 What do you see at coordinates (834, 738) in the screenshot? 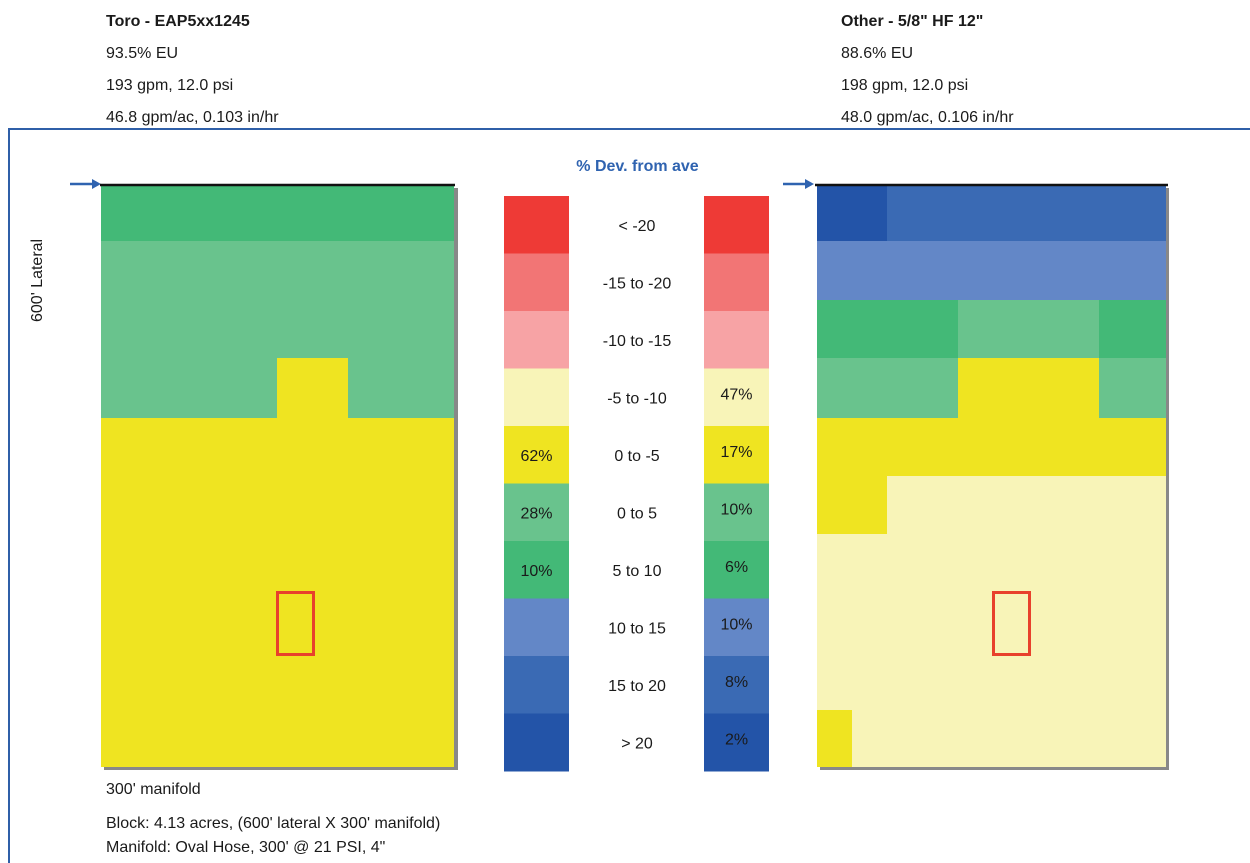
I see `right-zone-yellow-corner` at bounding box center [834, 738].